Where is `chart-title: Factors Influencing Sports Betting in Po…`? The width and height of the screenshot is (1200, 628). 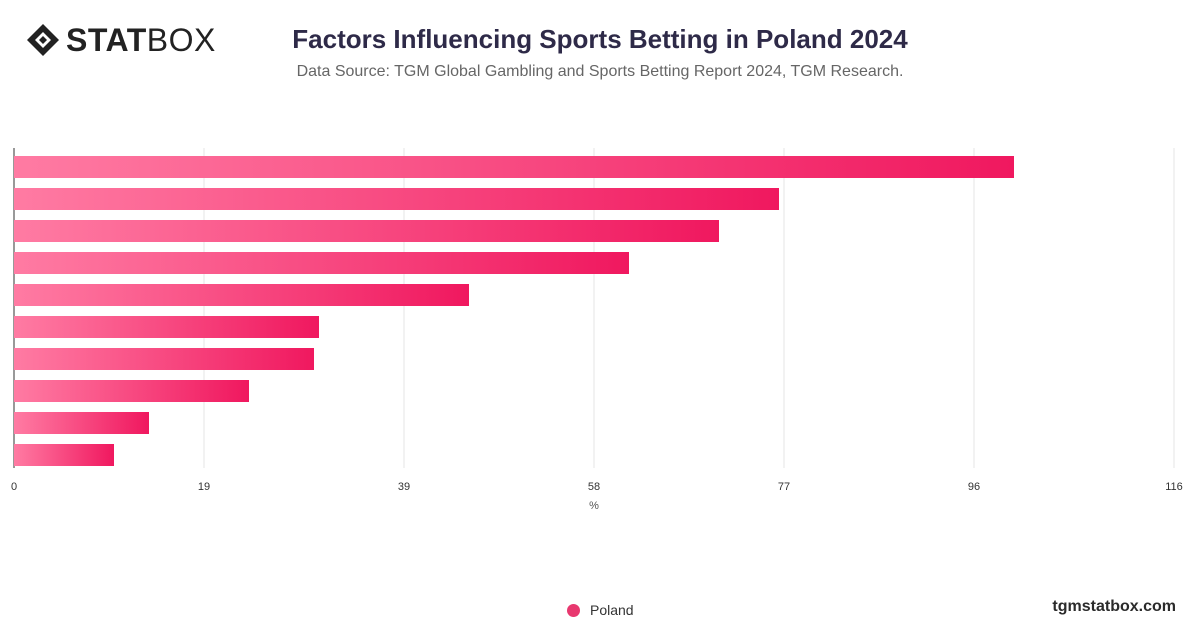 chart-title: Factors Influencing Sports Betting in Po… is located at coordinates (600, 39).